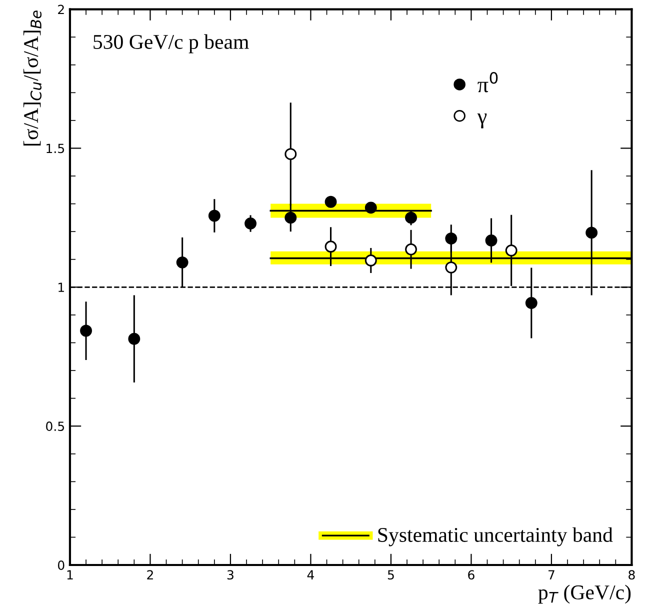  What do you see at coordinates (61, 565) in the screenshot?
I see `y-tick-label: 0` at bounding box center [61, 565].